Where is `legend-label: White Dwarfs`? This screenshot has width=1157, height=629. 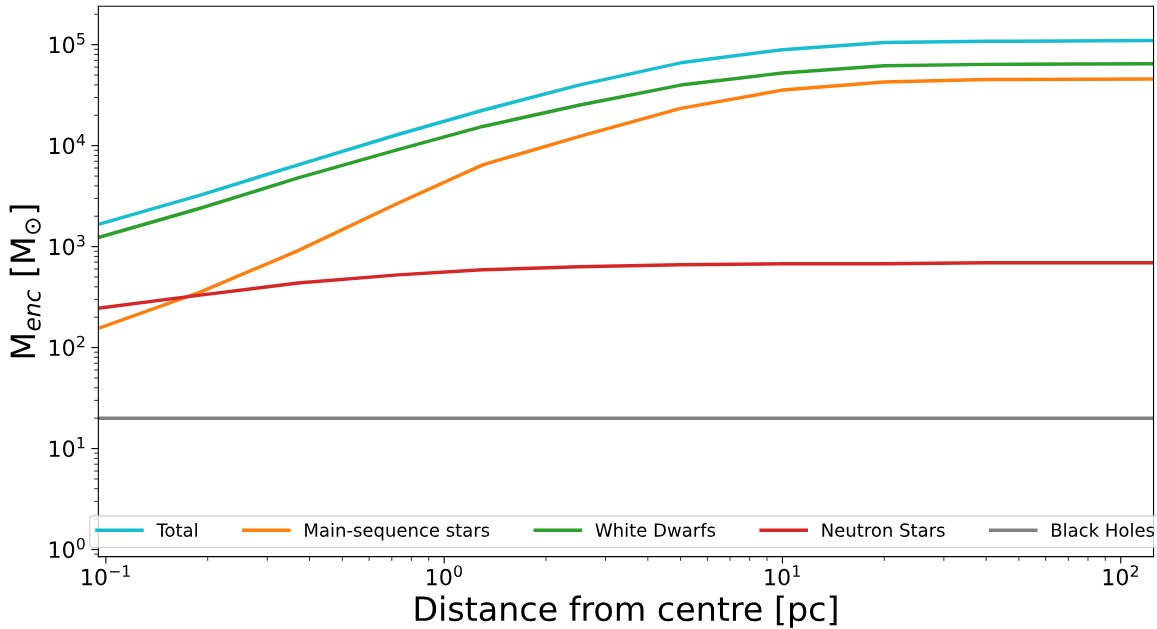
legend-label: White Dwarfs is located at coordinates (655, 529).